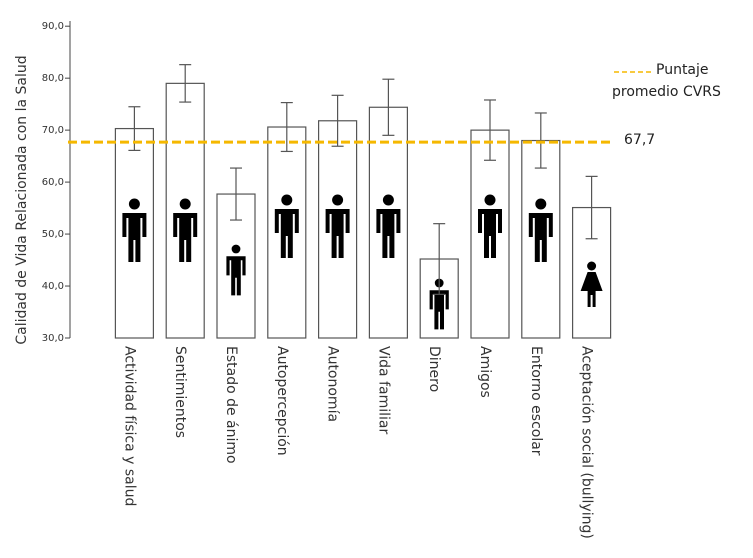 This screenshot has width=753, height=558. Describe the element at coordinates (53, 286) in the screenshot. I see `y-tick-label: 40,0` at that location.